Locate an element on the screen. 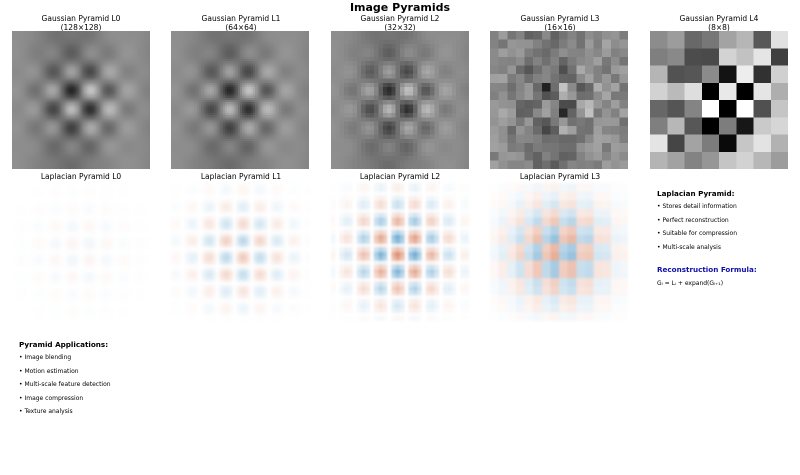  laplacian-l3-title: Laplacian Pyramid L3 is located at coordinates (560, 176).